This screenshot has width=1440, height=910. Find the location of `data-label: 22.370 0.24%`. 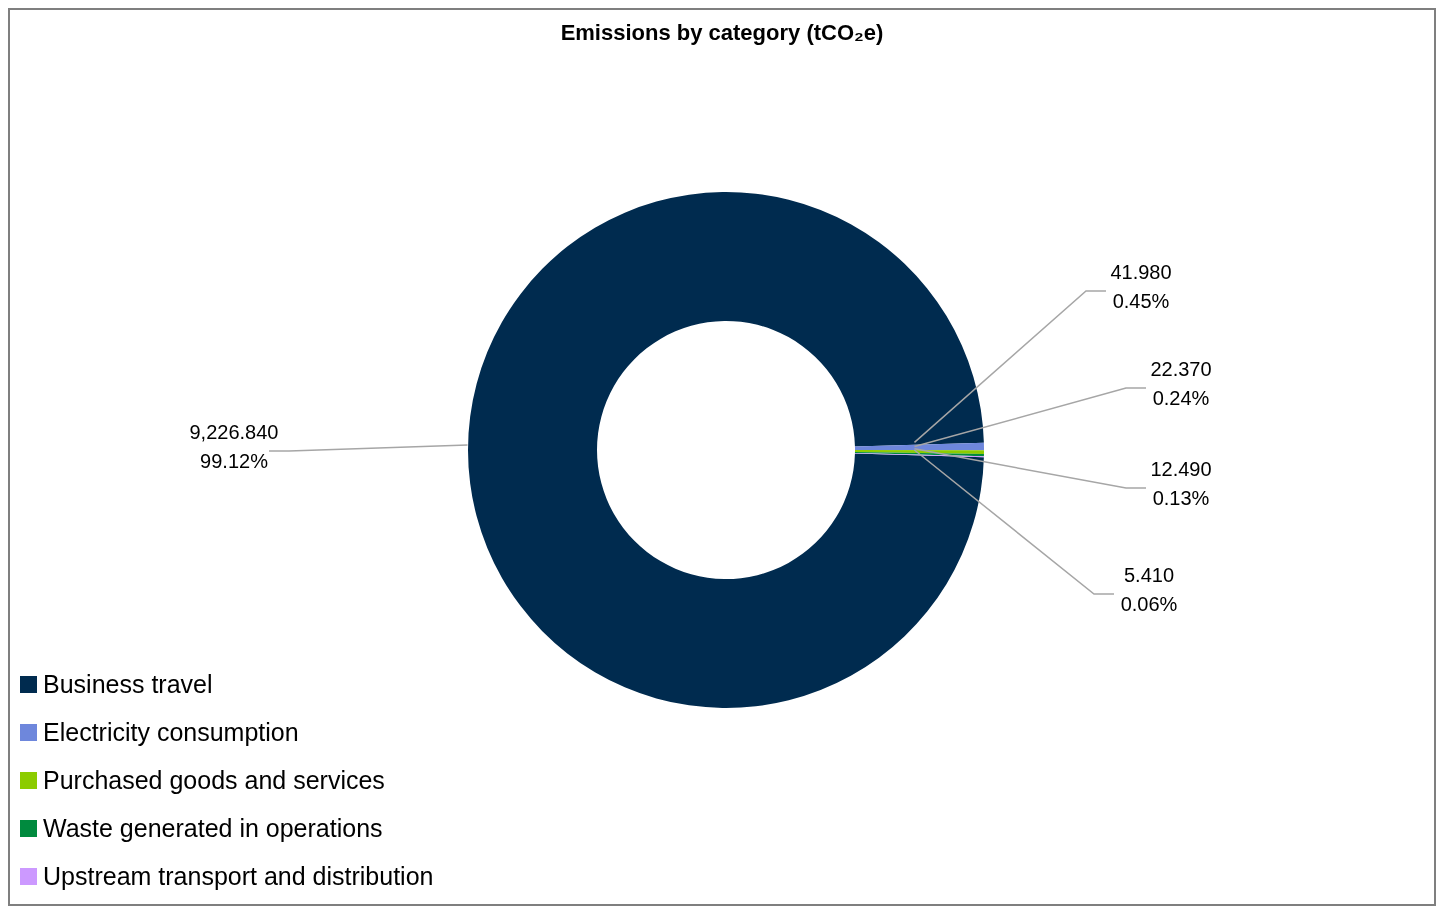

data-label: 22.370 0.24% is located at coordinates (1181, 383).